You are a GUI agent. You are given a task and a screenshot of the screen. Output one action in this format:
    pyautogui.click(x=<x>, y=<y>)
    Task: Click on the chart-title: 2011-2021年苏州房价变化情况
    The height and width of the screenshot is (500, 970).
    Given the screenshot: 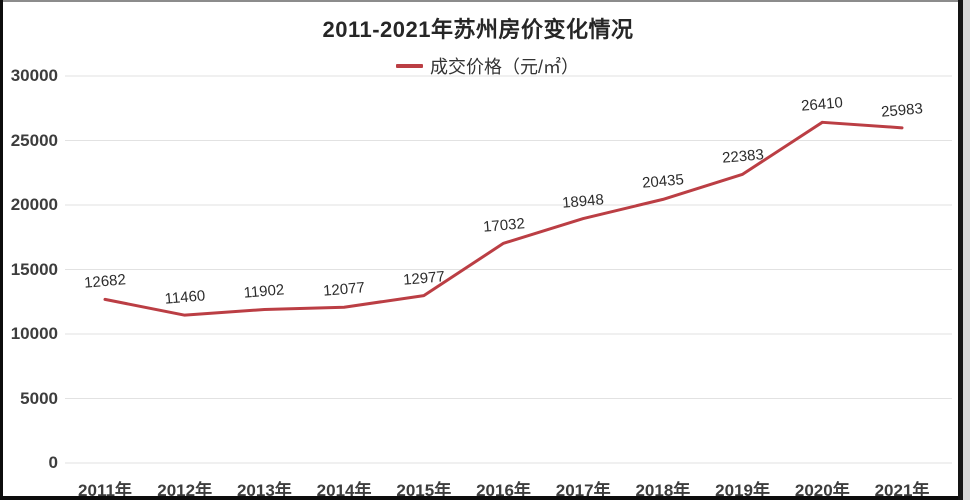 What is the action you would take?
    pyautogui.click(x=478, y=29)
    